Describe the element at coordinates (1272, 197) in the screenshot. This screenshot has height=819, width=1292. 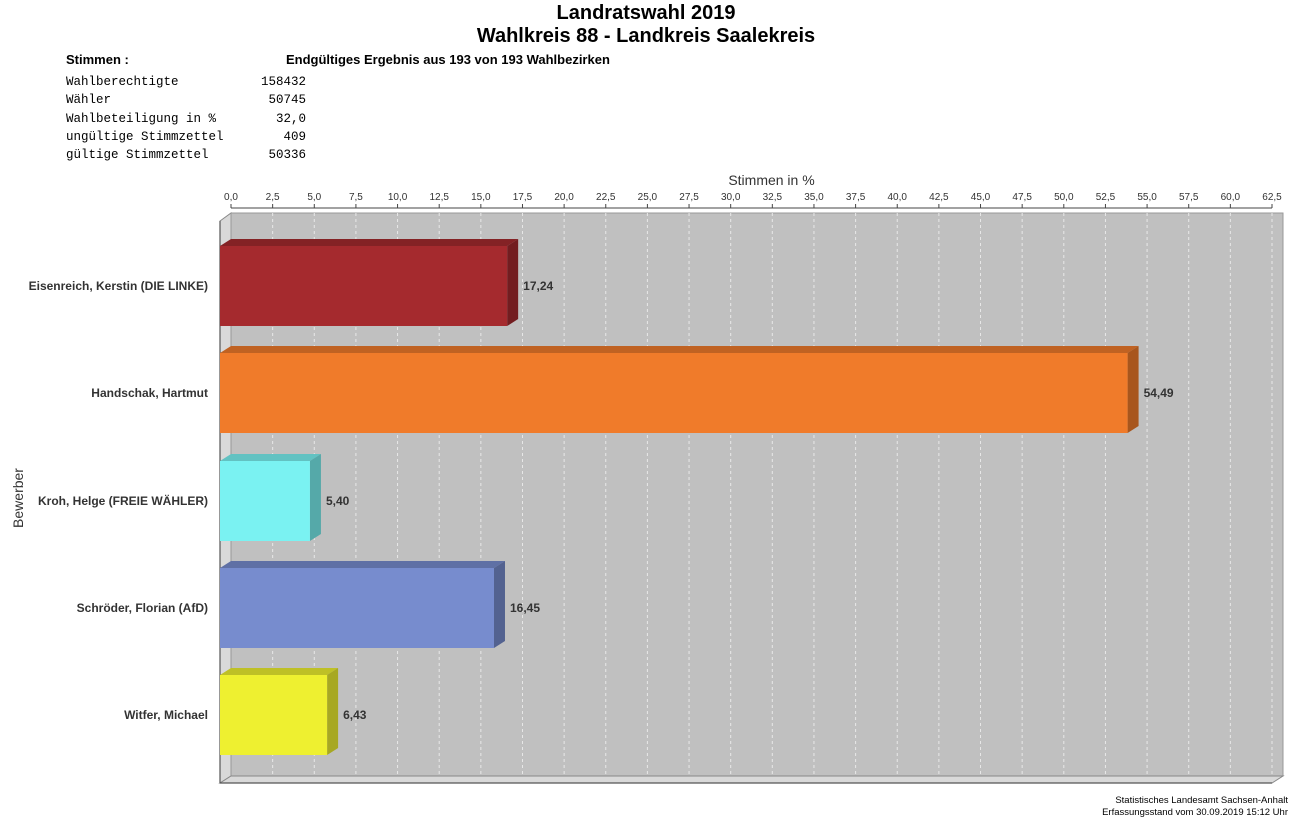
I see `x-tick-label: 62,5` at that location.